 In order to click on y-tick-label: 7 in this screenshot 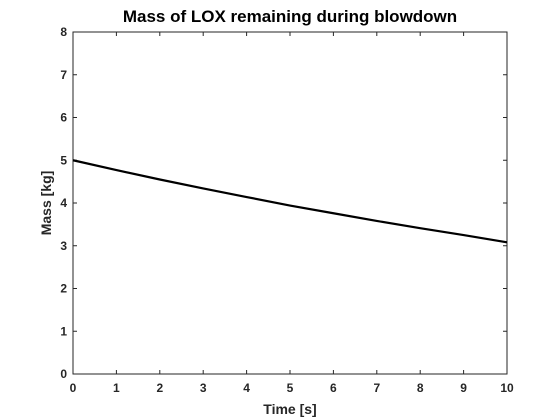, I will do `click(63, 75)`.